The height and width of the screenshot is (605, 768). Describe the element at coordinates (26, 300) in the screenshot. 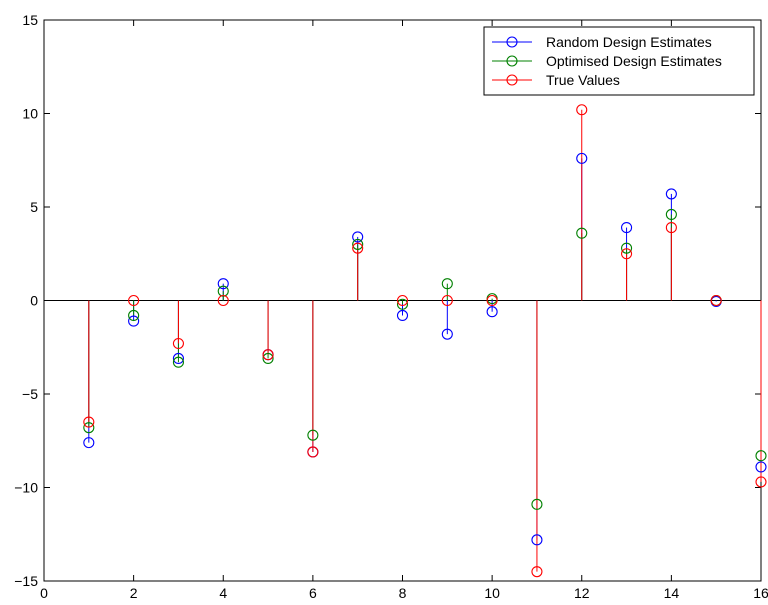

I see `y-tick-labels: −15 −10 −5 0 5 10 15` at that location.